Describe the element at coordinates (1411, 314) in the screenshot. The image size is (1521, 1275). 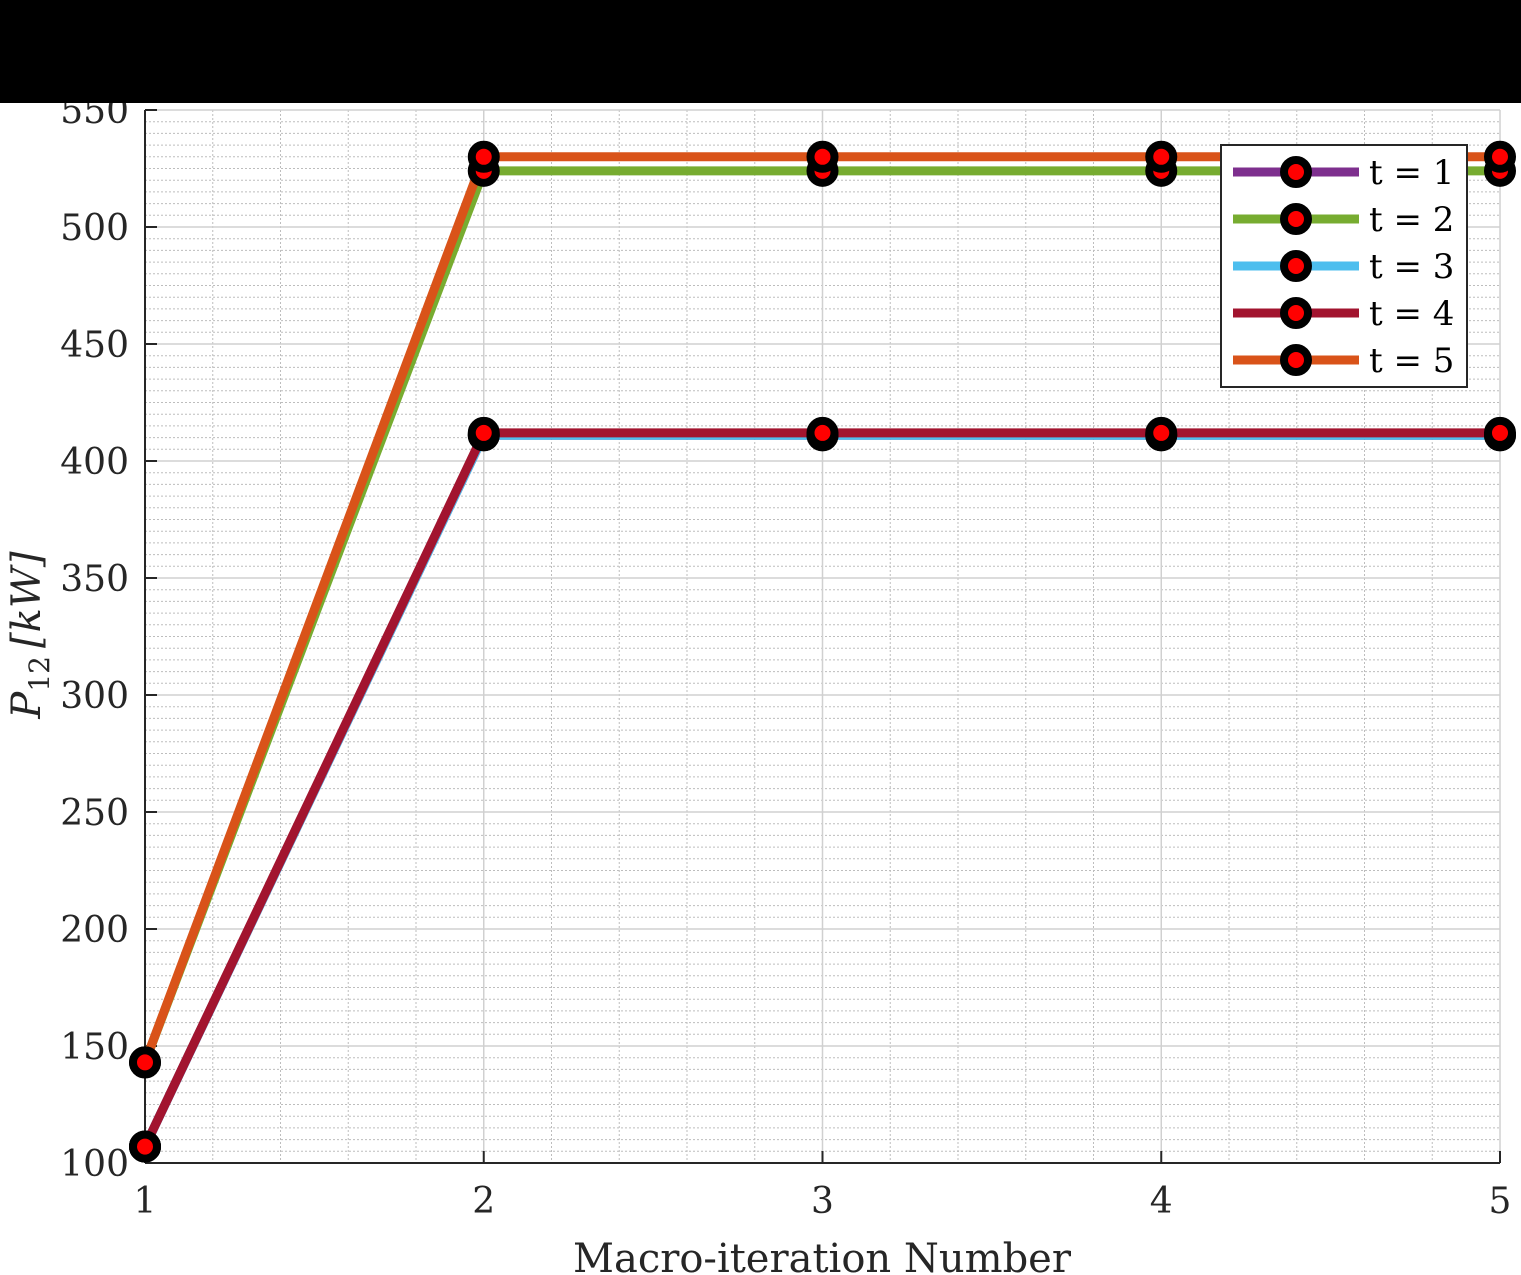
I see `legend-label-4: t = 4` at that location.